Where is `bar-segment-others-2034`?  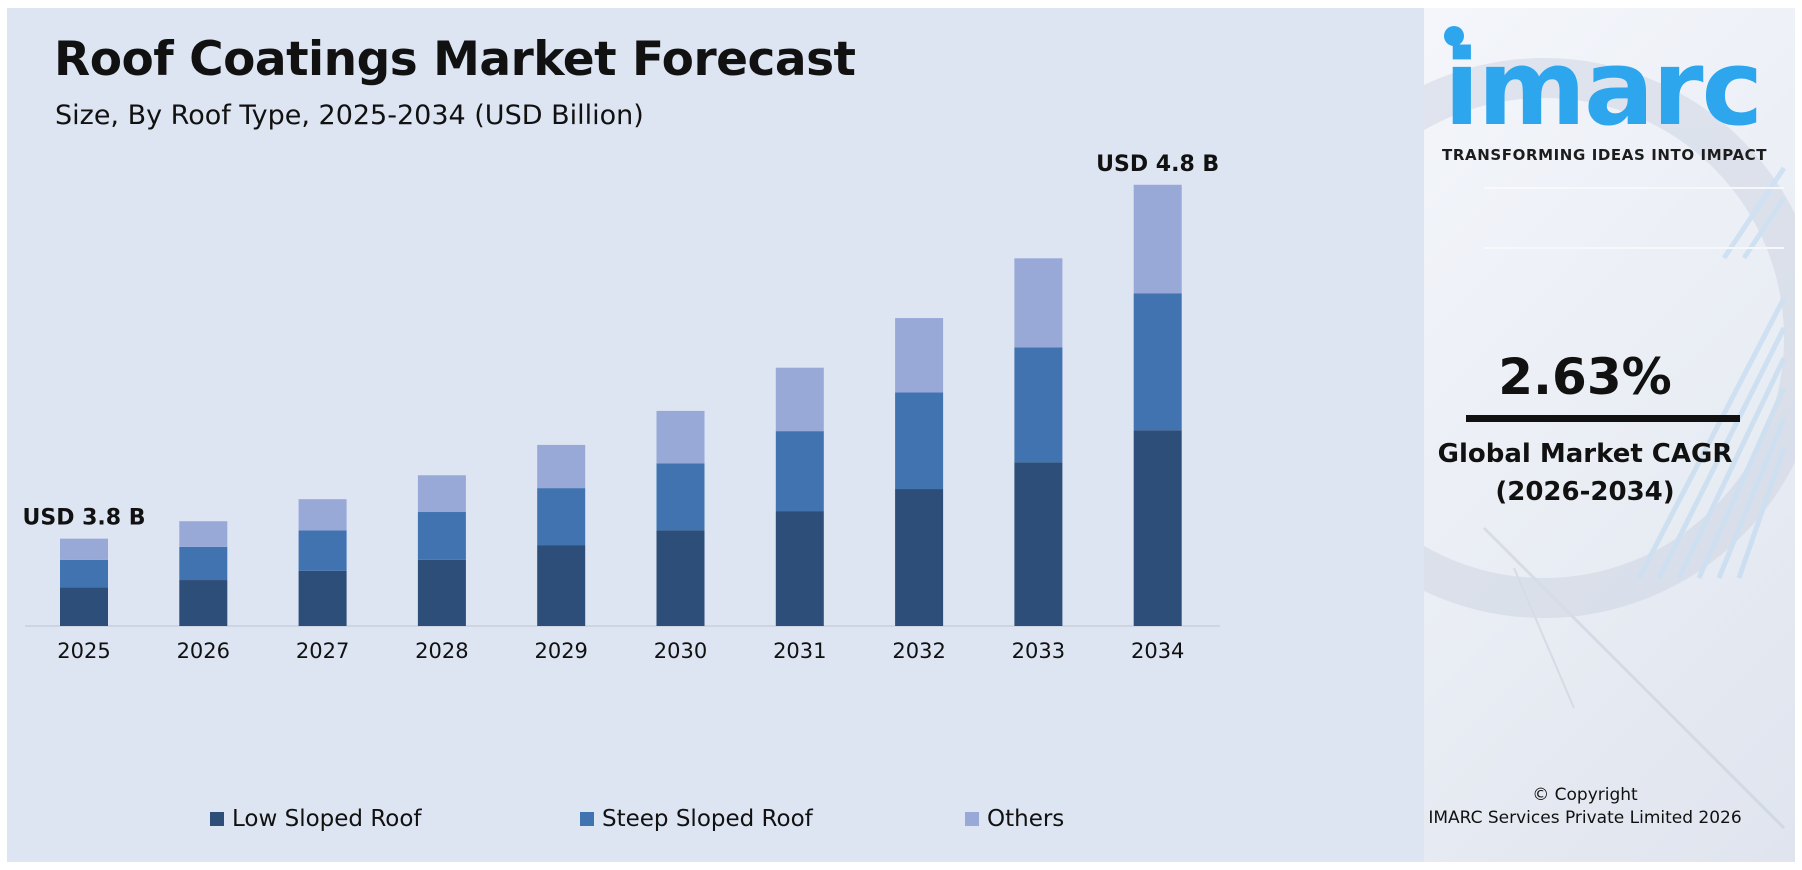 bar-segment-others-2034 is located at coordinates (1157, 239).